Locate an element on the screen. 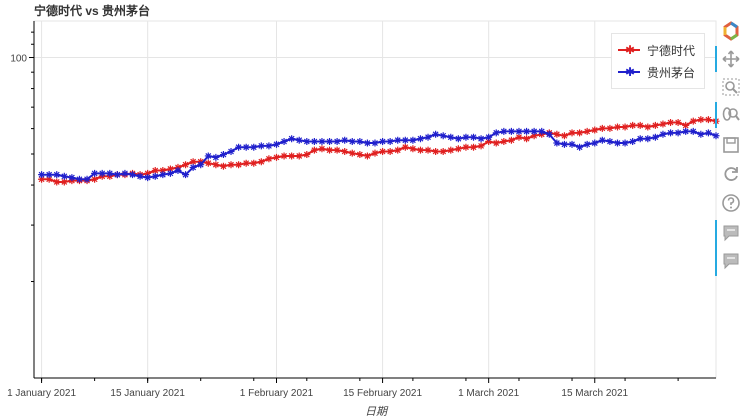  legend: ✱ 宁德时代 ✱ 贵州茅台 is located at coordinates (658, 61).